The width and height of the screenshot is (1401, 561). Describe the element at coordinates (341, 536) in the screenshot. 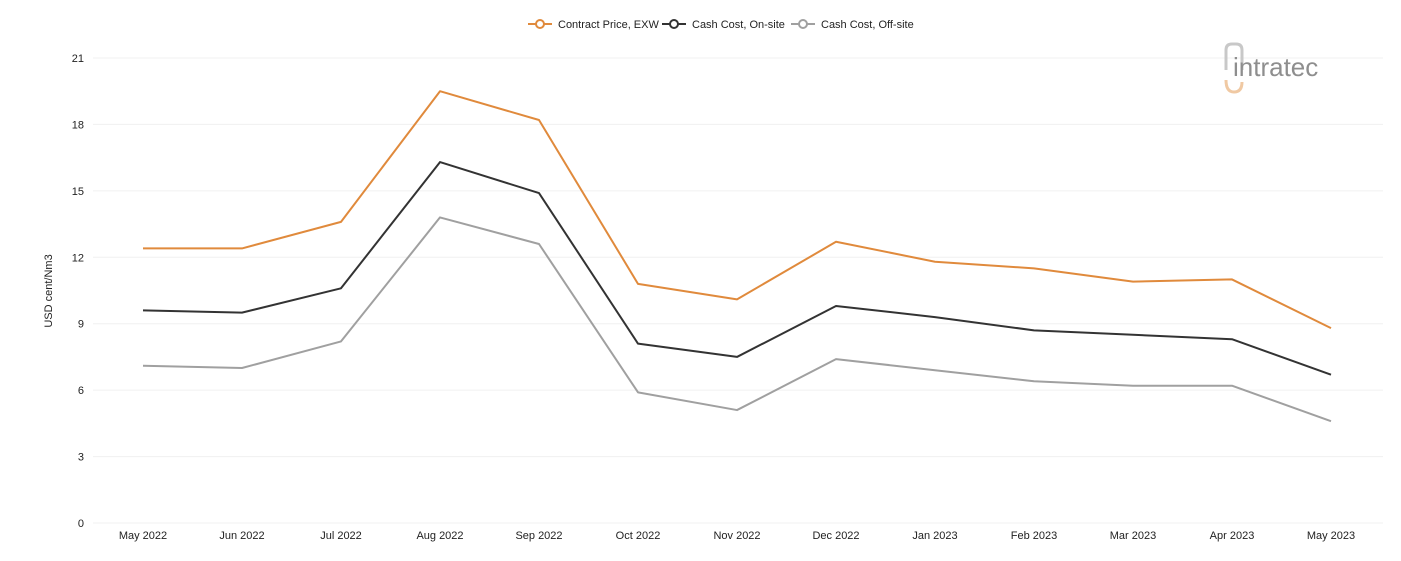

I see `x-tick-label: Jul 2022` at that location.